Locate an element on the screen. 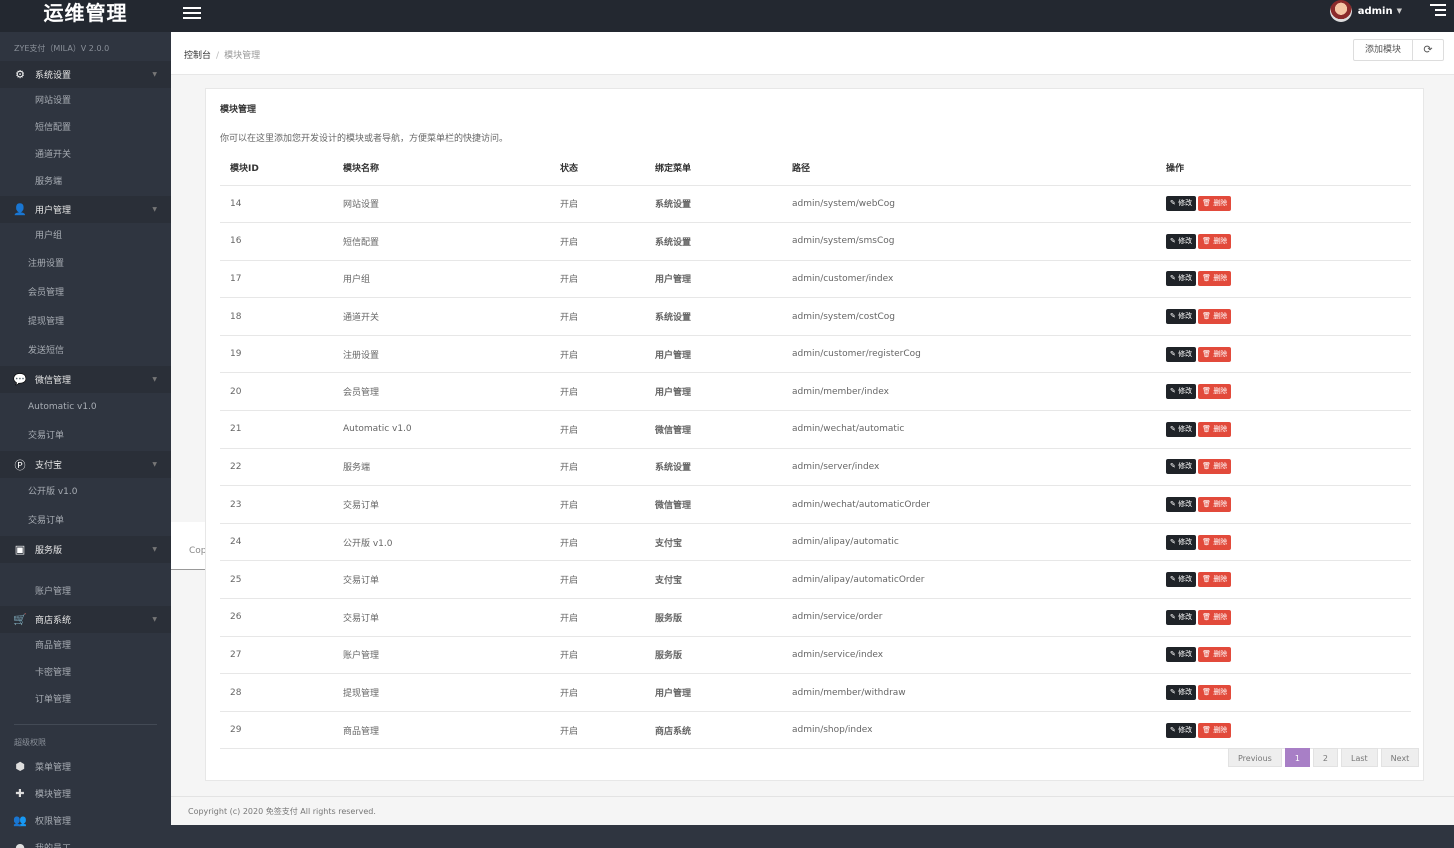 The image size is (1454, 848). refresh-icon: ⟳ is located at coordinates (1428, 50).